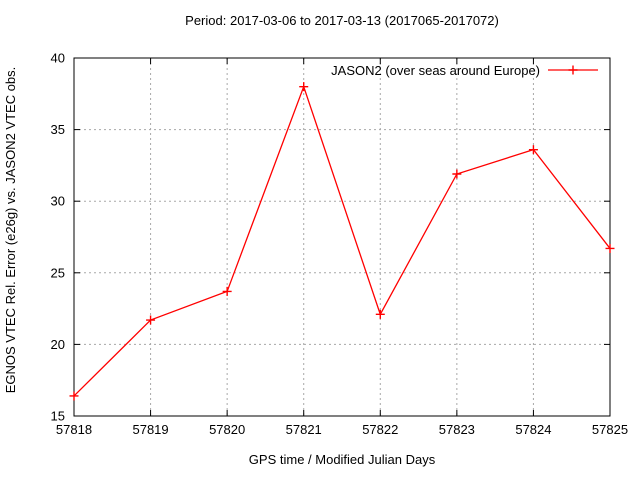 This screenshot has height=480, width=640. I want to click on y-tick-label: 35, so click(58, 129).